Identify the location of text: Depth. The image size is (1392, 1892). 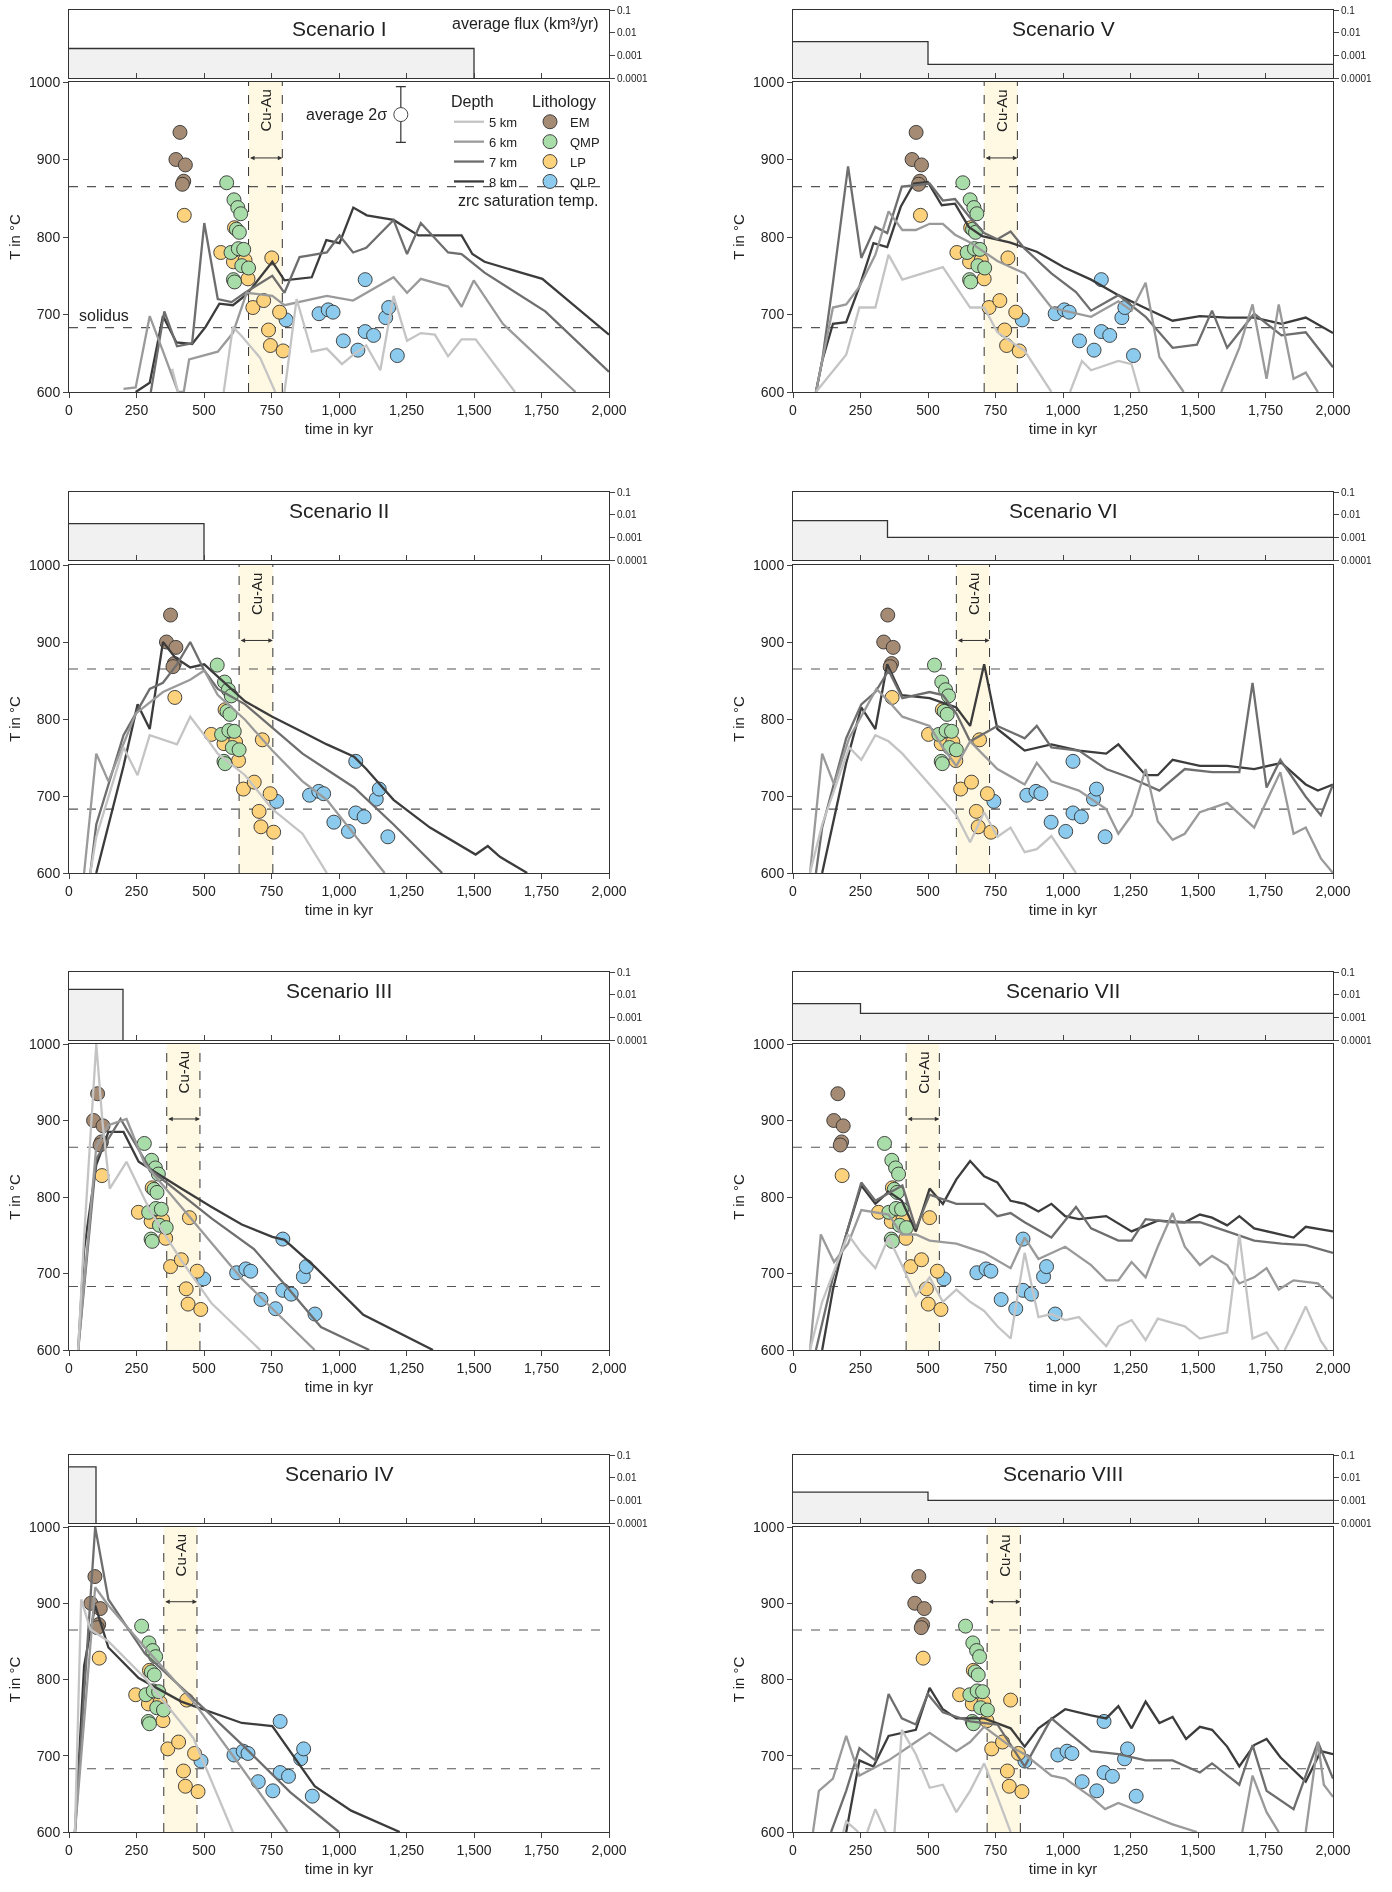
(472, 101).